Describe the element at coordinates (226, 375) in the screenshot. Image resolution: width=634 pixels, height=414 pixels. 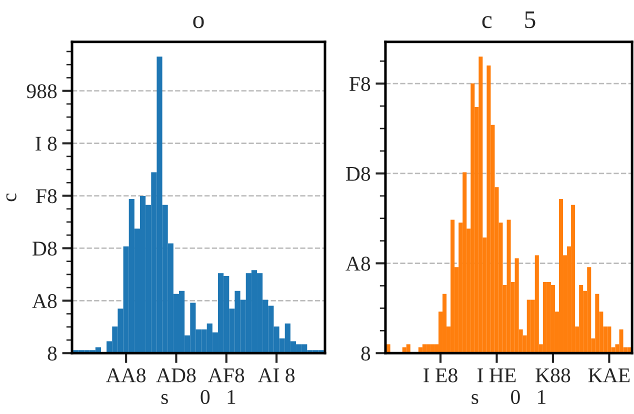
I see `x-tick-label: AF8` at that location.